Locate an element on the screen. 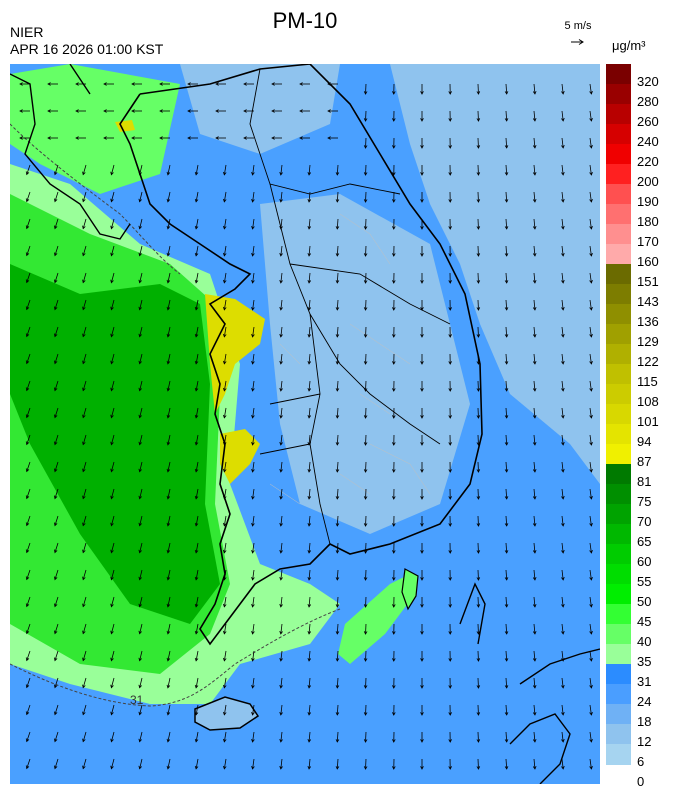  legend-tick-label: 24 is located at coordinates (644, 701).